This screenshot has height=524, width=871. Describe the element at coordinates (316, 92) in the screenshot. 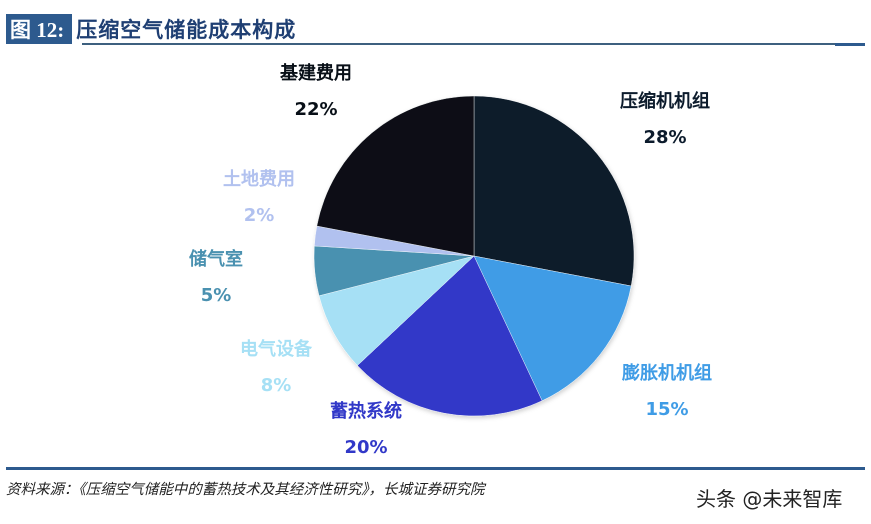

I see `label-infrastructure: 基建费用 22%` at that location.